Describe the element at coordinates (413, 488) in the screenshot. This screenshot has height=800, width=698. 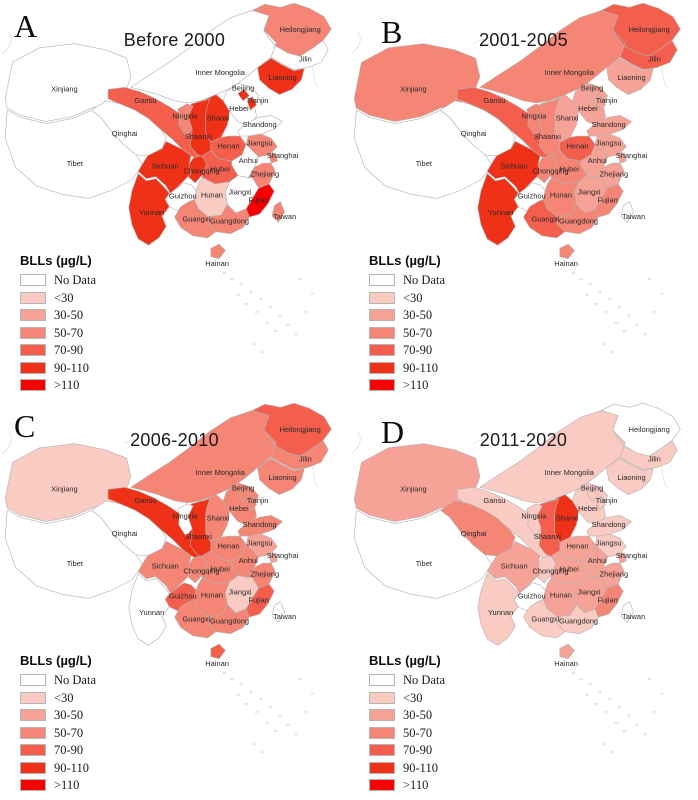
I see `province-label-xinjiang: Xinjiang` at that location.